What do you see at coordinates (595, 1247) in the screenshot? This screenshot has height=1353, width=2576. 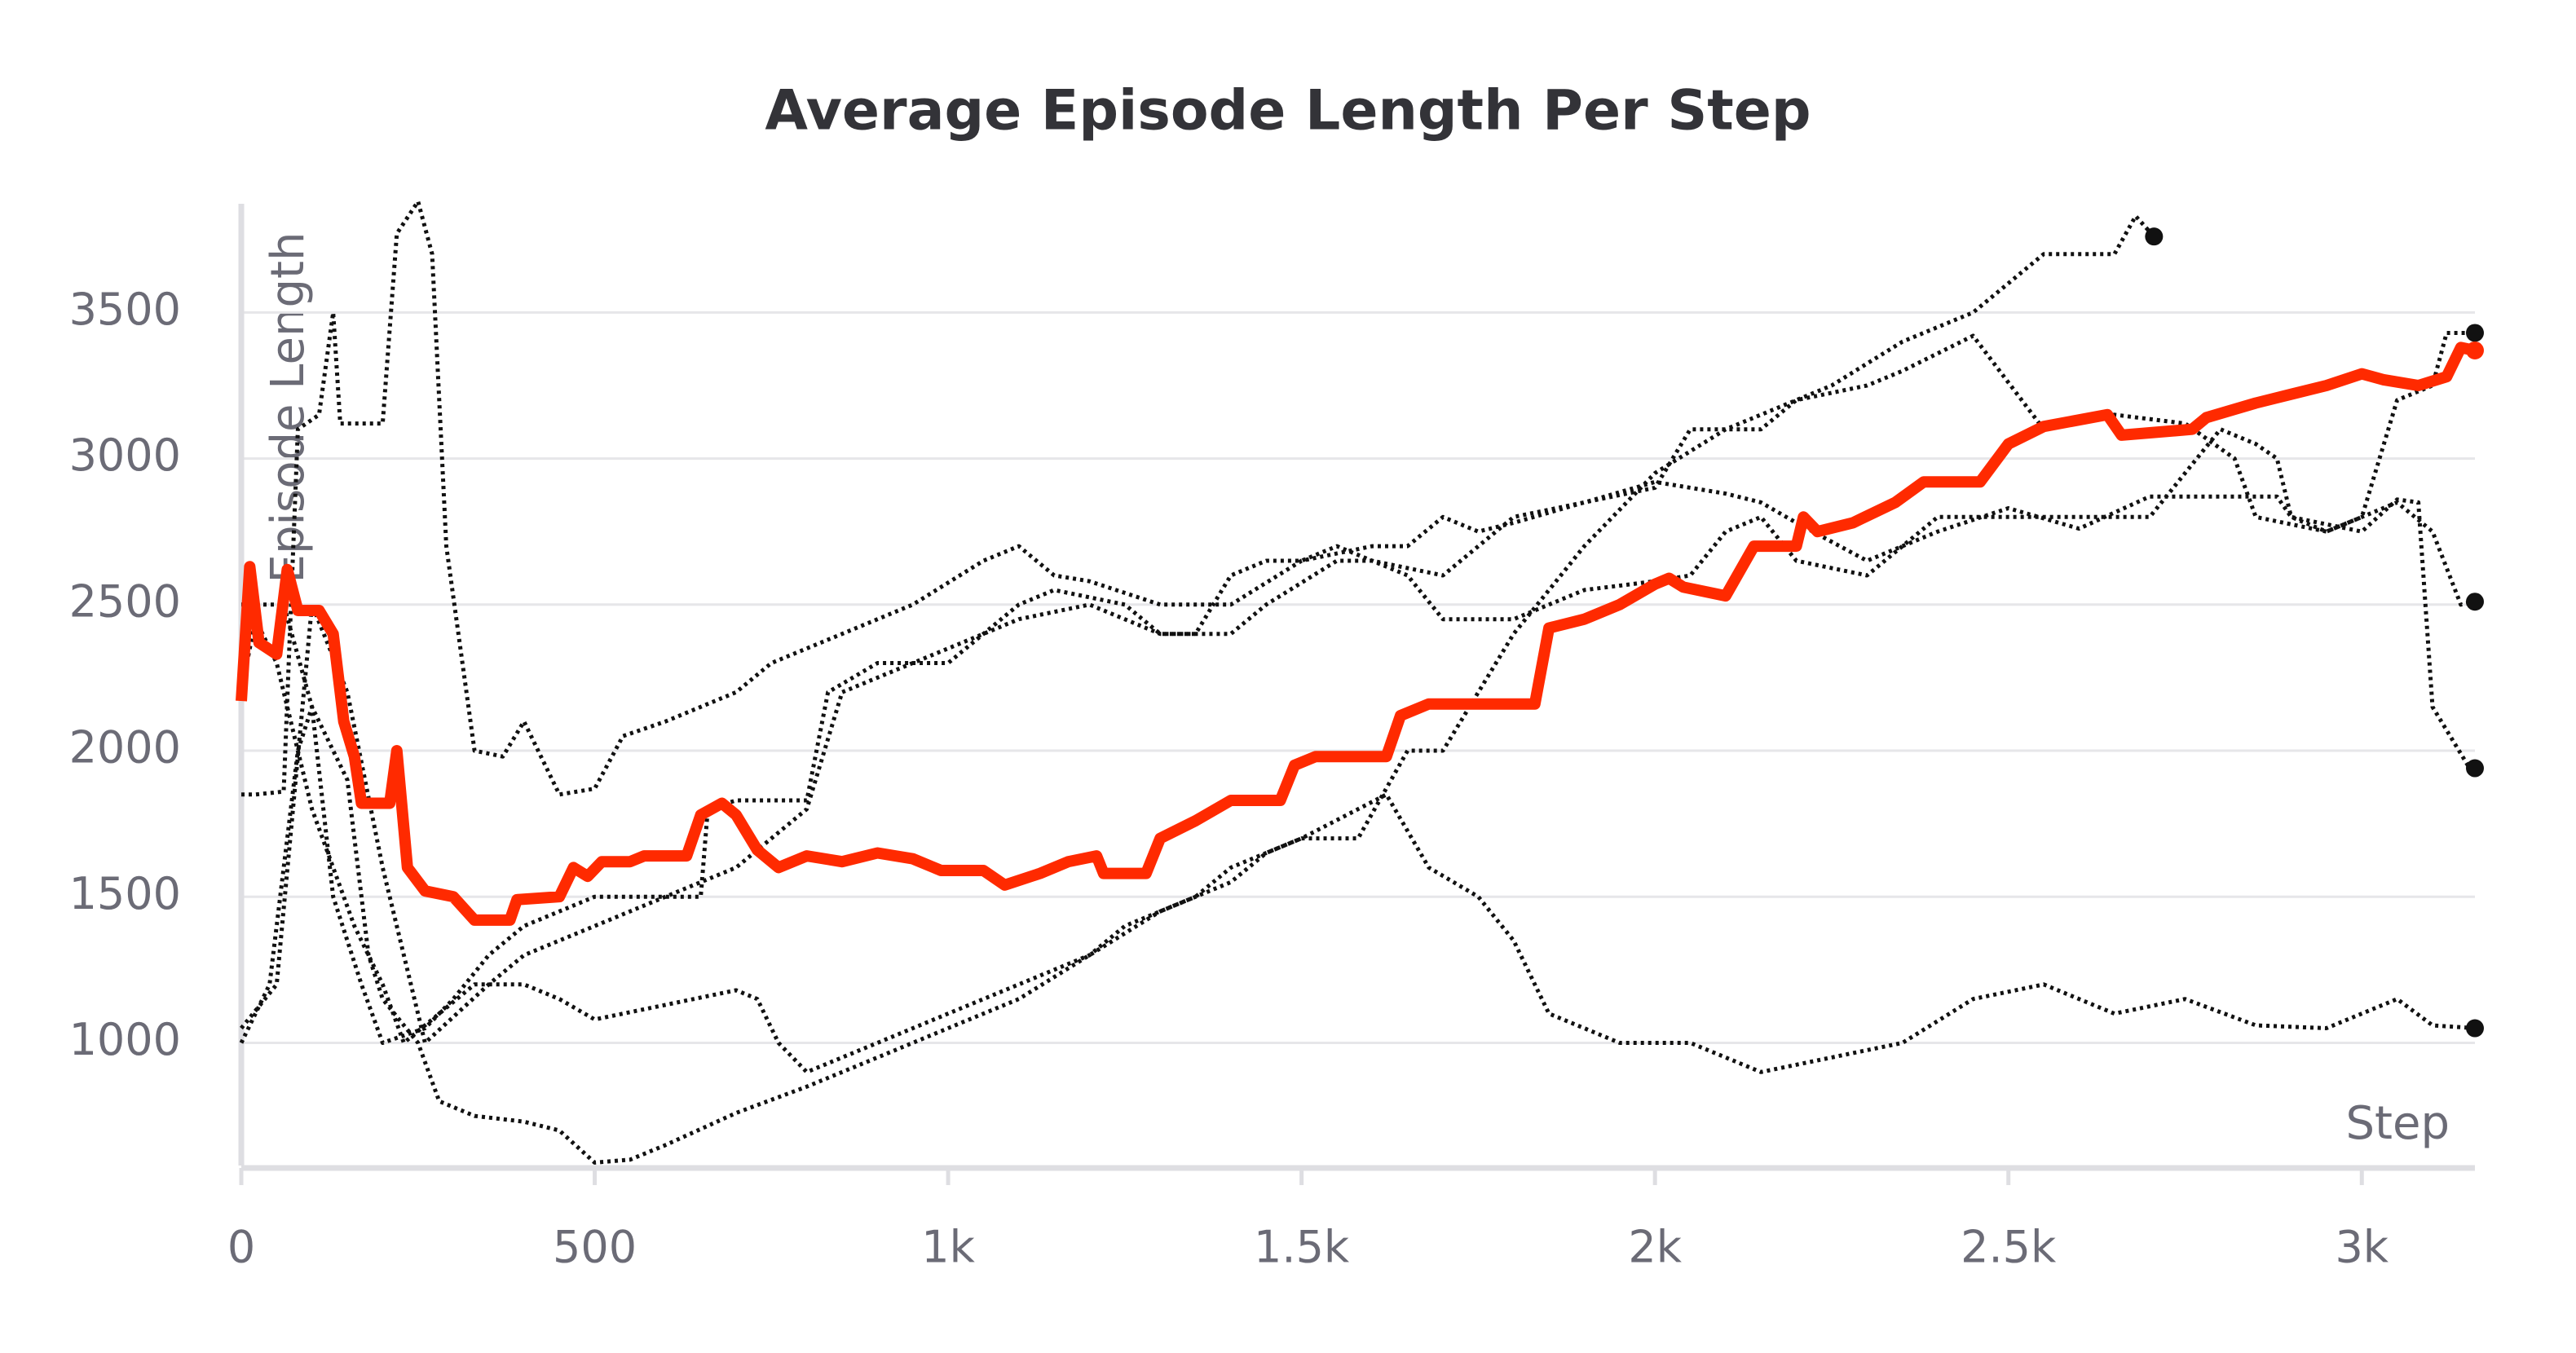 I see `x-tick-label: 500` at bounding box center [595, 1247].